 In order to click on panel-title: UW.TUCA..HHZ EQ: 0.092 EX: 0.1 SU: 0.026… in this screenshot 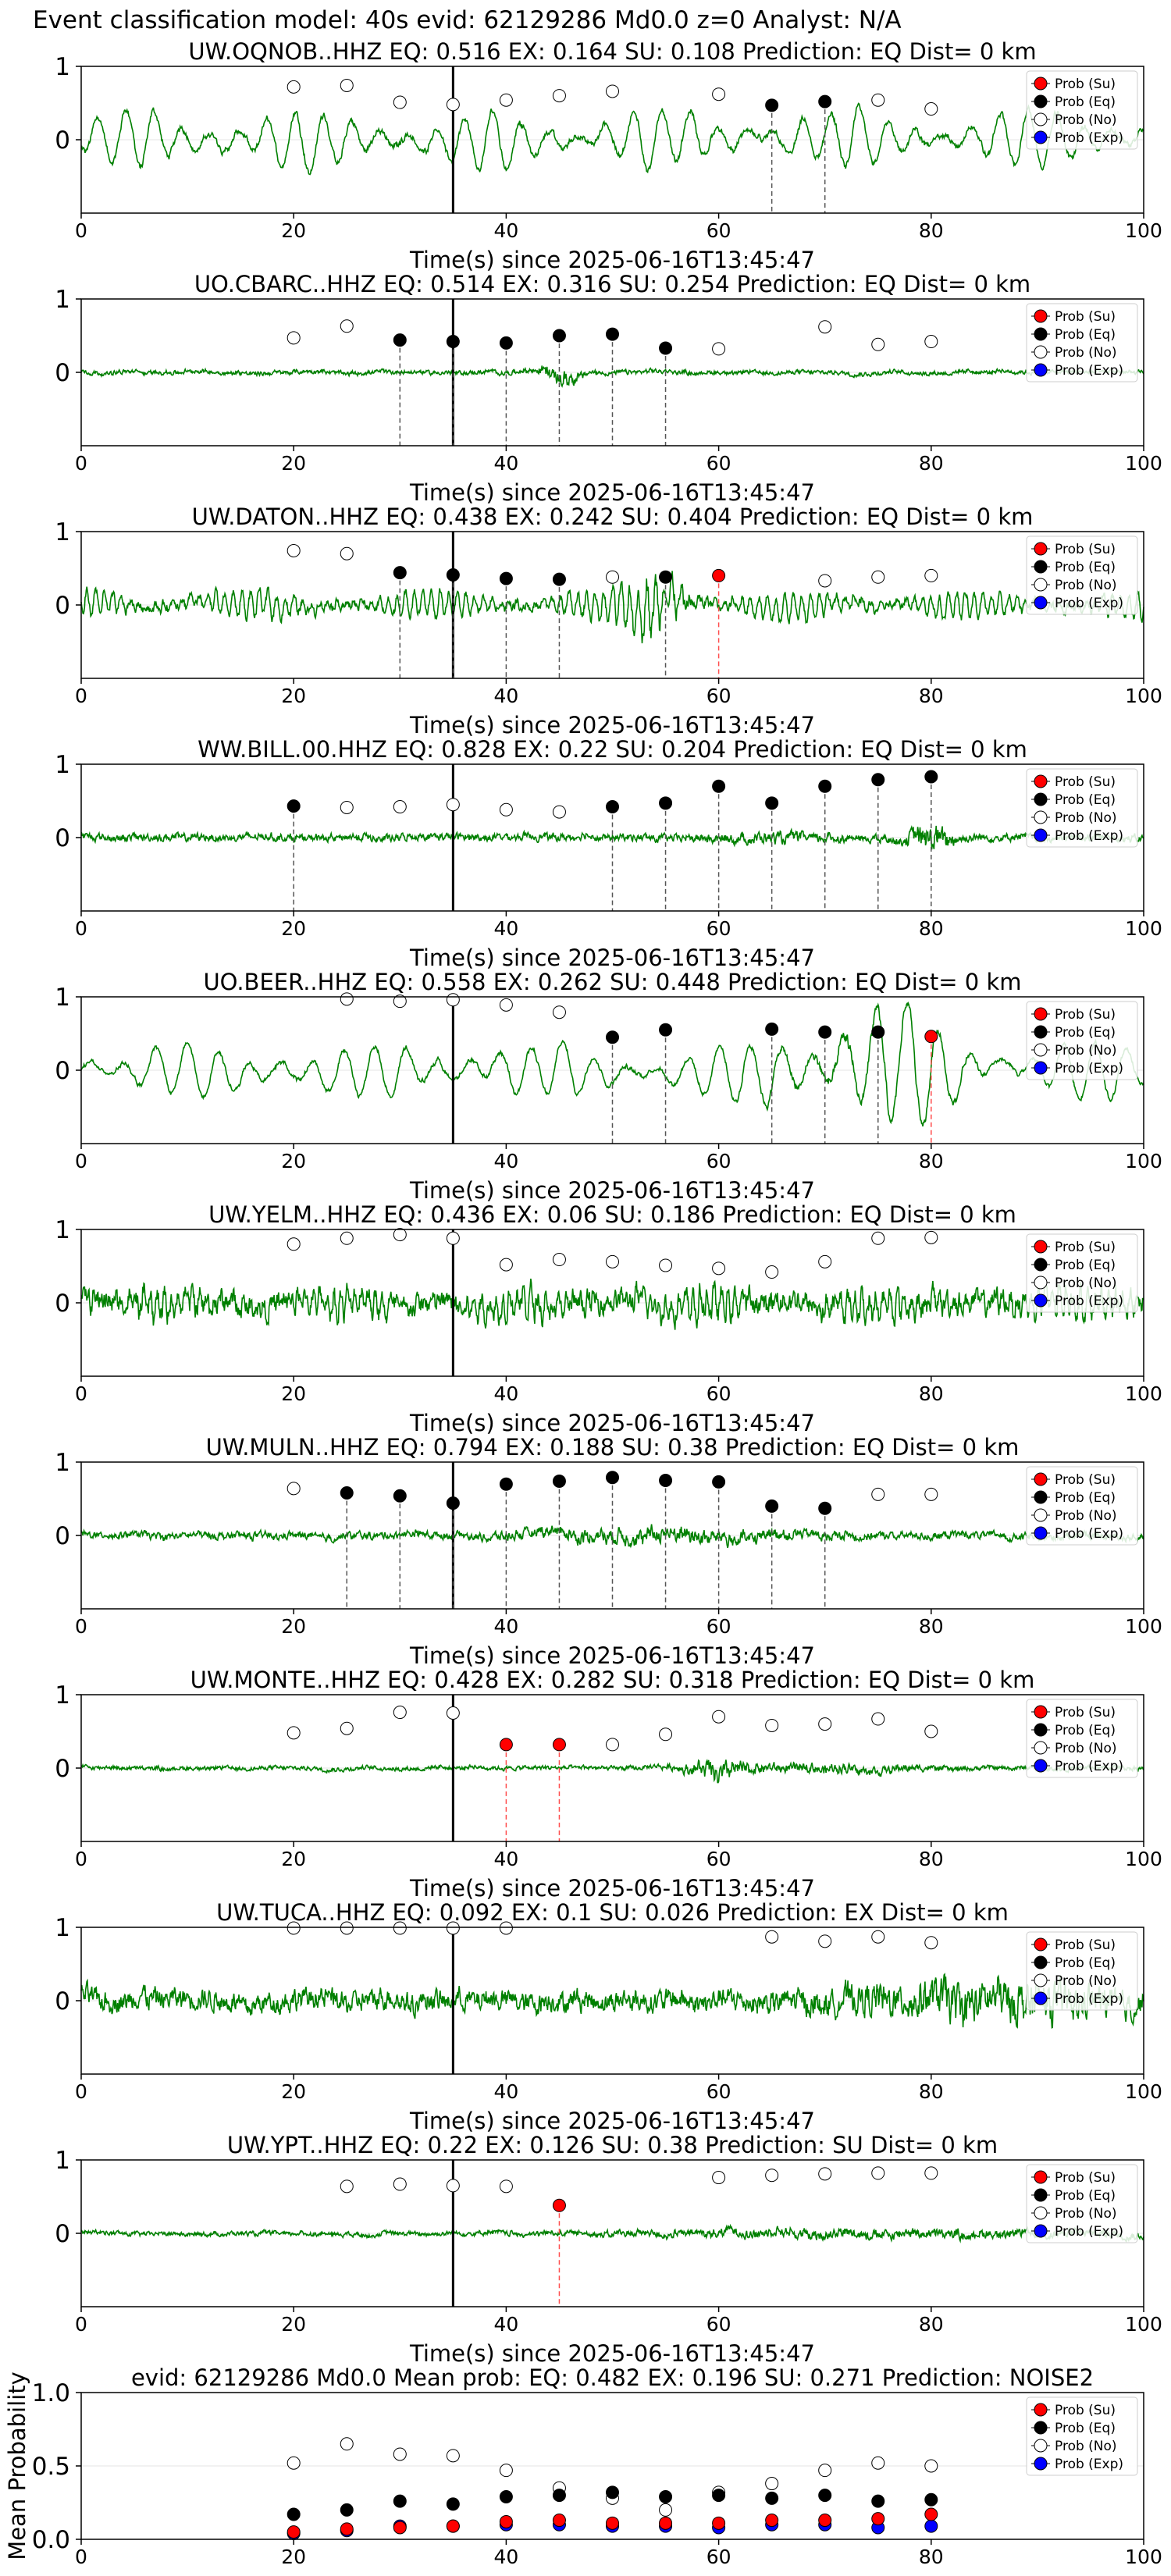, I will do `click(612, 1912)`.